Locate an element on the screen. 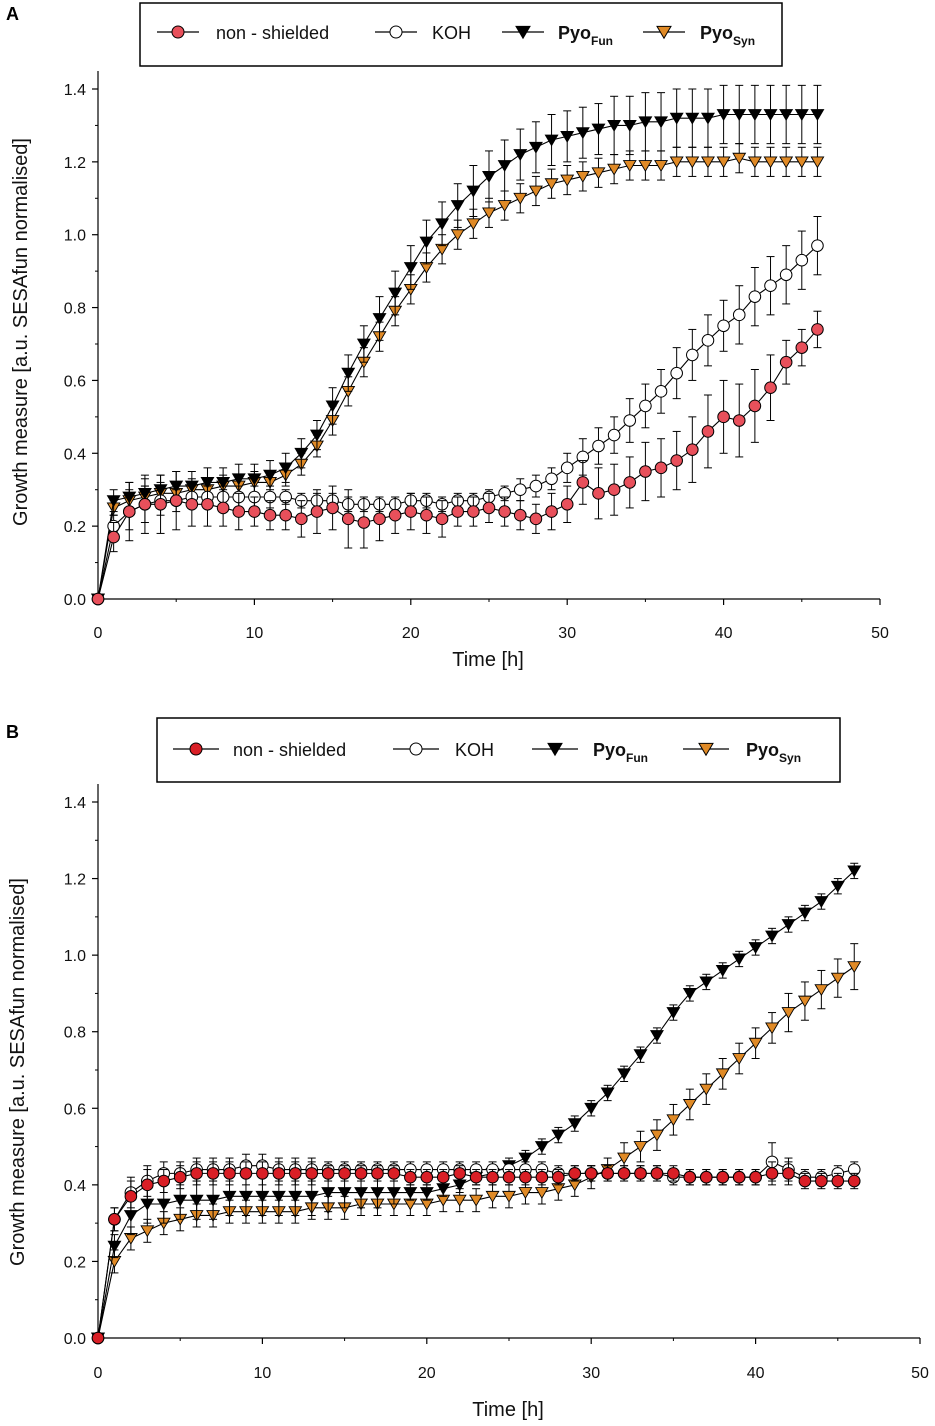 This screenshot has height=1426, width=935. panel-a-y-axis-title: Growth measure [a.u. SESAfun normalised] is located at coordinates (21, 332).